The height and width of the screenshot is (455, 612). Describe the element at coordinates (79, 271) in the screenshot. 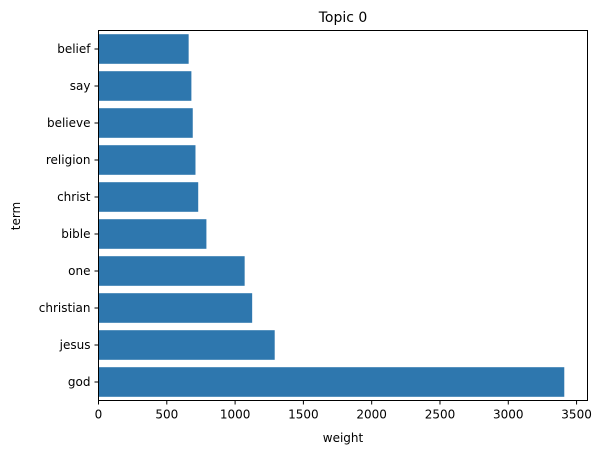

I see `y-tick-label: one` at that location.